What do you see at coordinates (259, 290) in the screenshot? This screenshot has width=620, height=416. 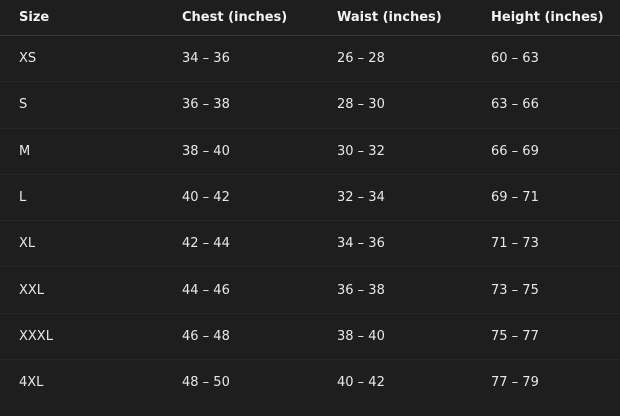 I see `cell-chest: 44 – 46` at bounding box center [259, 290].